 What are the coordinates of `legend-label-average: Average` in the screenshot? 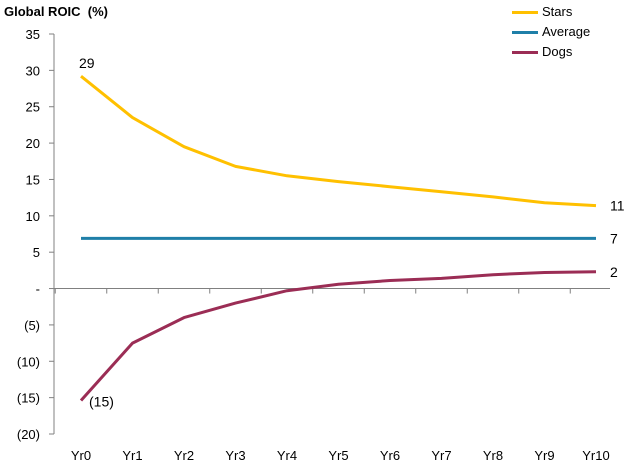 It's located at (566, 31).